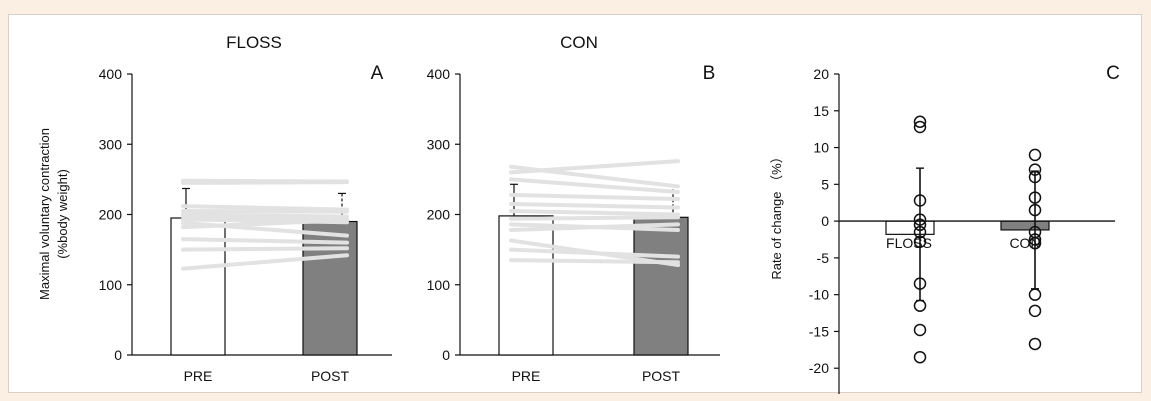 The height and width of the screenshot is (401, 1151). What do you see at coordinates (1025, 225) in the screenshot?
I see `bar-con` at bounding box center [1025, 225].